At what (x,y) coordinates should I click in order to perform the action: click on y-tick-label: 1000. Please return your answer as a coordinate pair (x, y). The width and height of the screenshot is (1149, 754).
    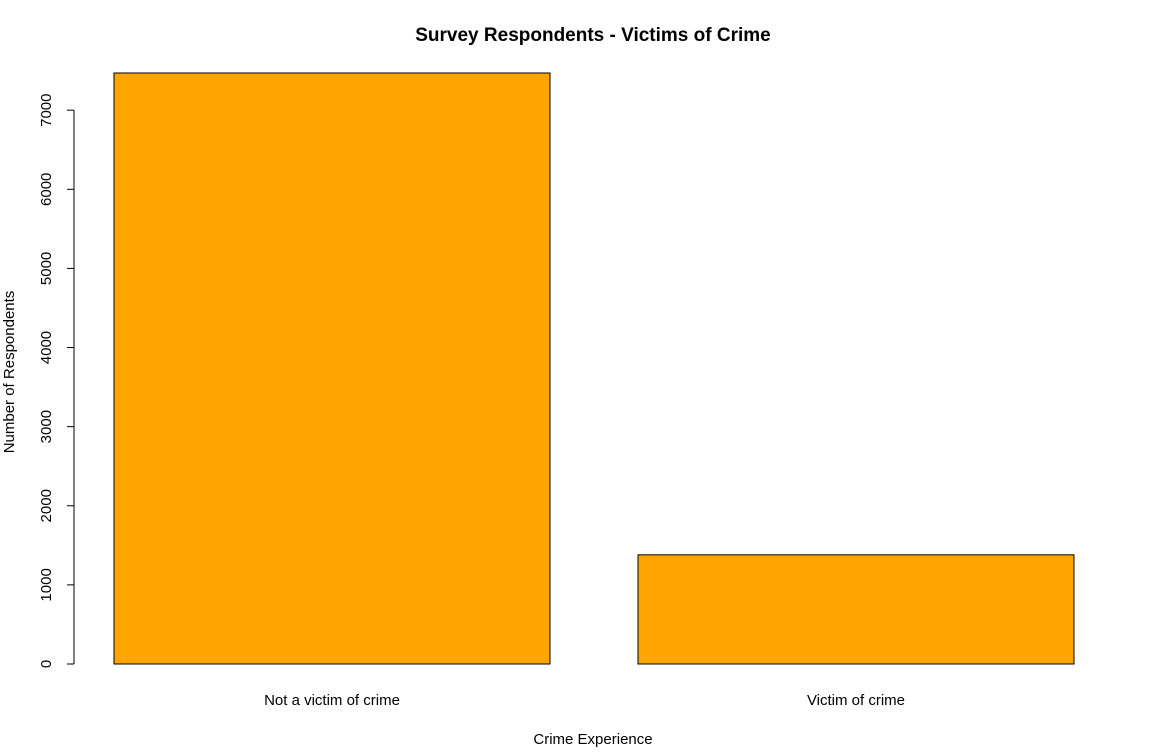
    Looking at the image, I should click on (46, 584).